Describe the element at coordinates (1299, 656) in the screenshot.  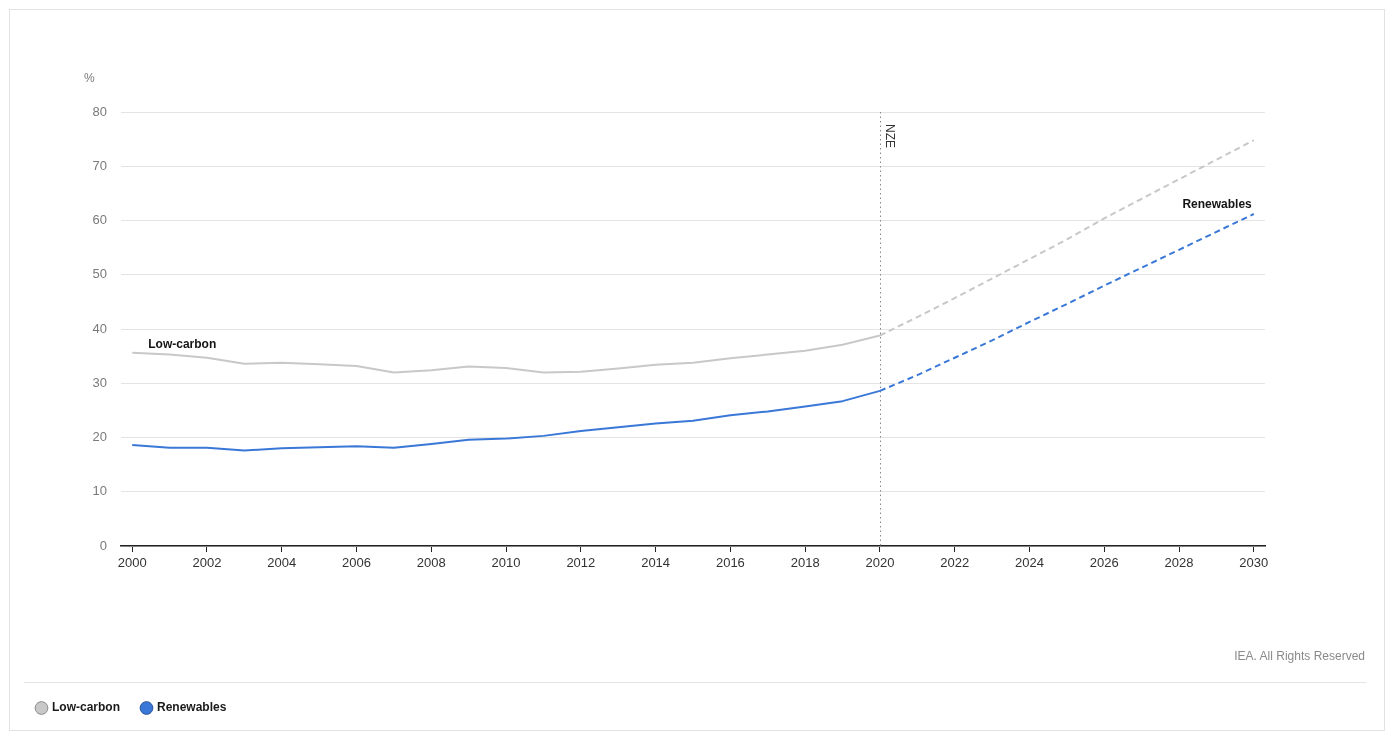
I see `text: IEA. All Rights Reserved` at that location.